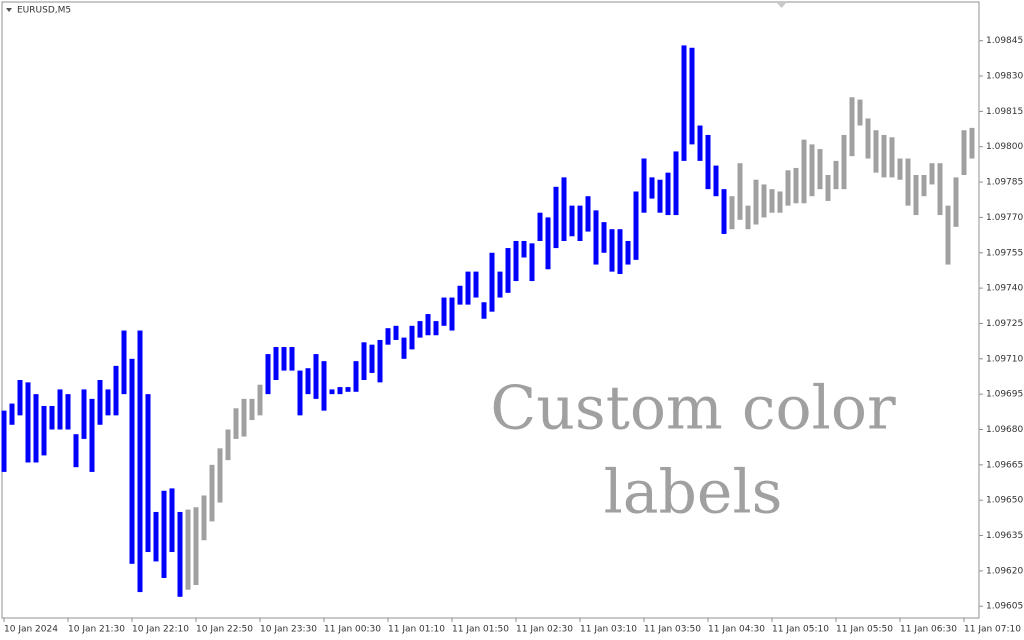 This screenshot has width=1024, height=640. I want to click on y-tick-label: 1.09785, so click(1004, 183).